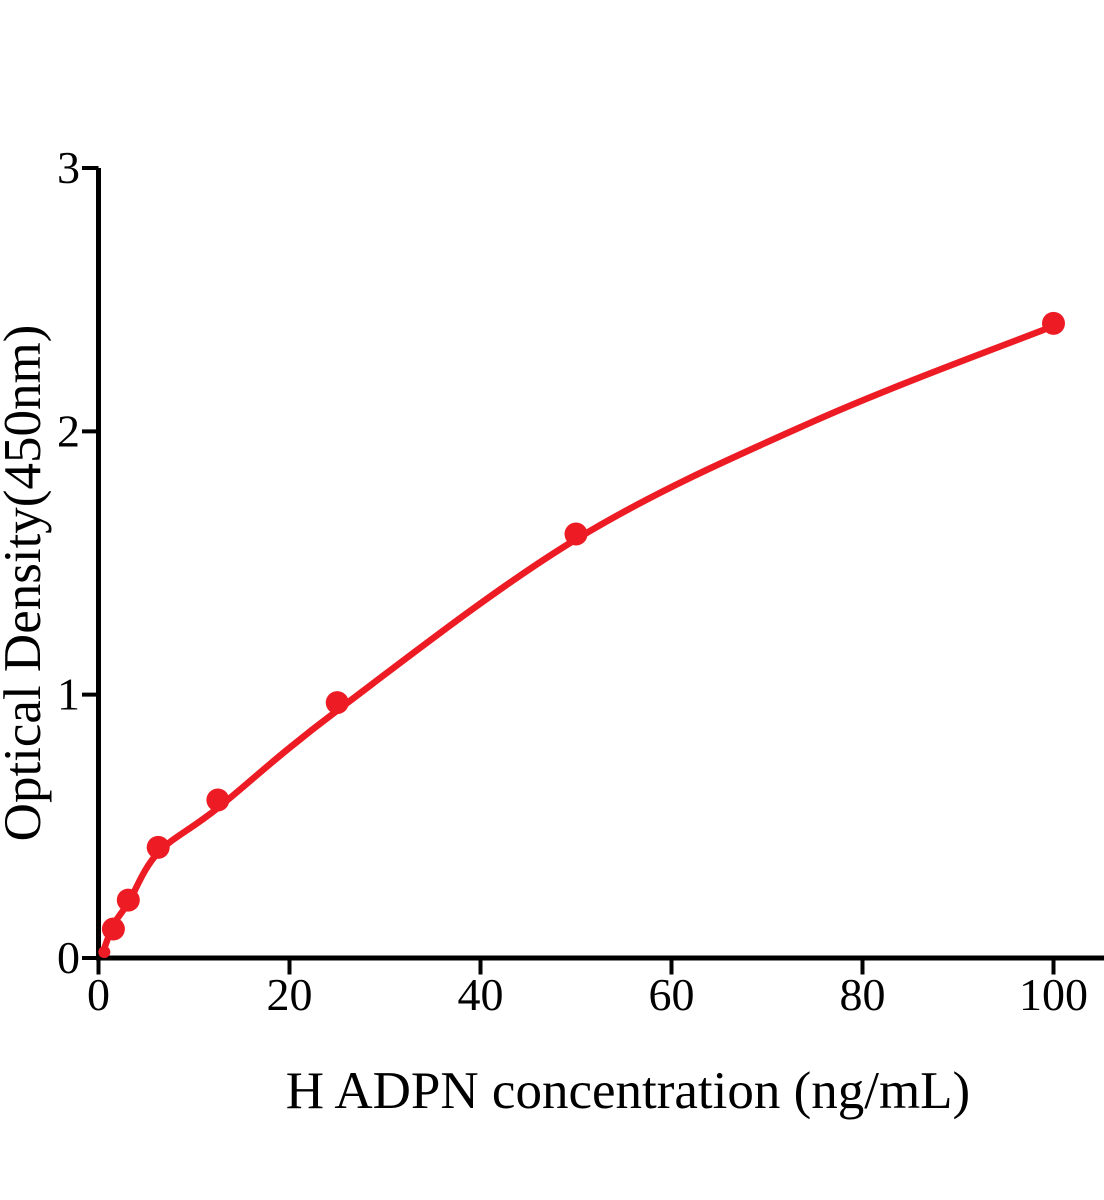 This screenshot has width=1104, height=1200. Describe the element at coordinates (68, 957) in the screenshot. I see `y-tick-label: 0` at that location.